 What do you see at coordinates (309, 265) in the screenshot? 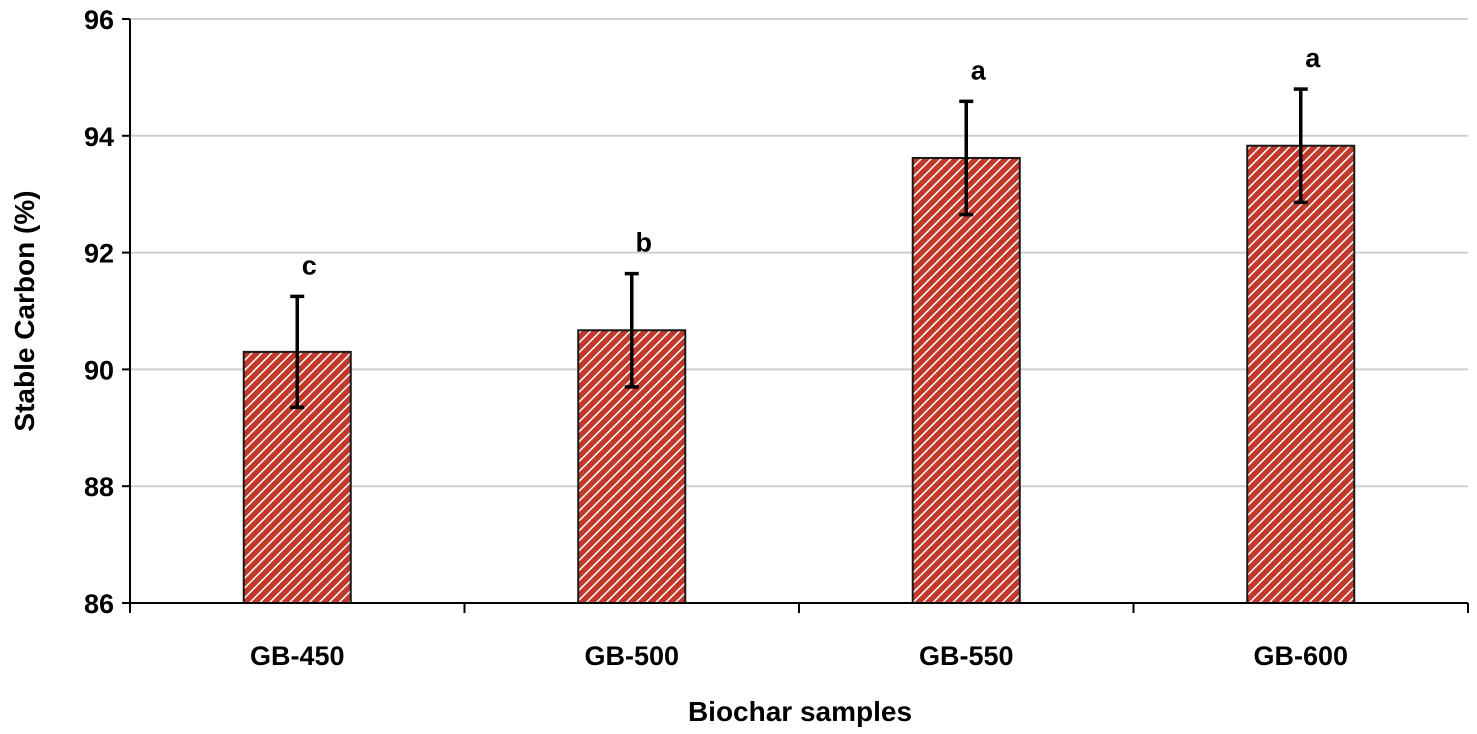
I see `significance-letter: c` at bounding box center [309, 265].